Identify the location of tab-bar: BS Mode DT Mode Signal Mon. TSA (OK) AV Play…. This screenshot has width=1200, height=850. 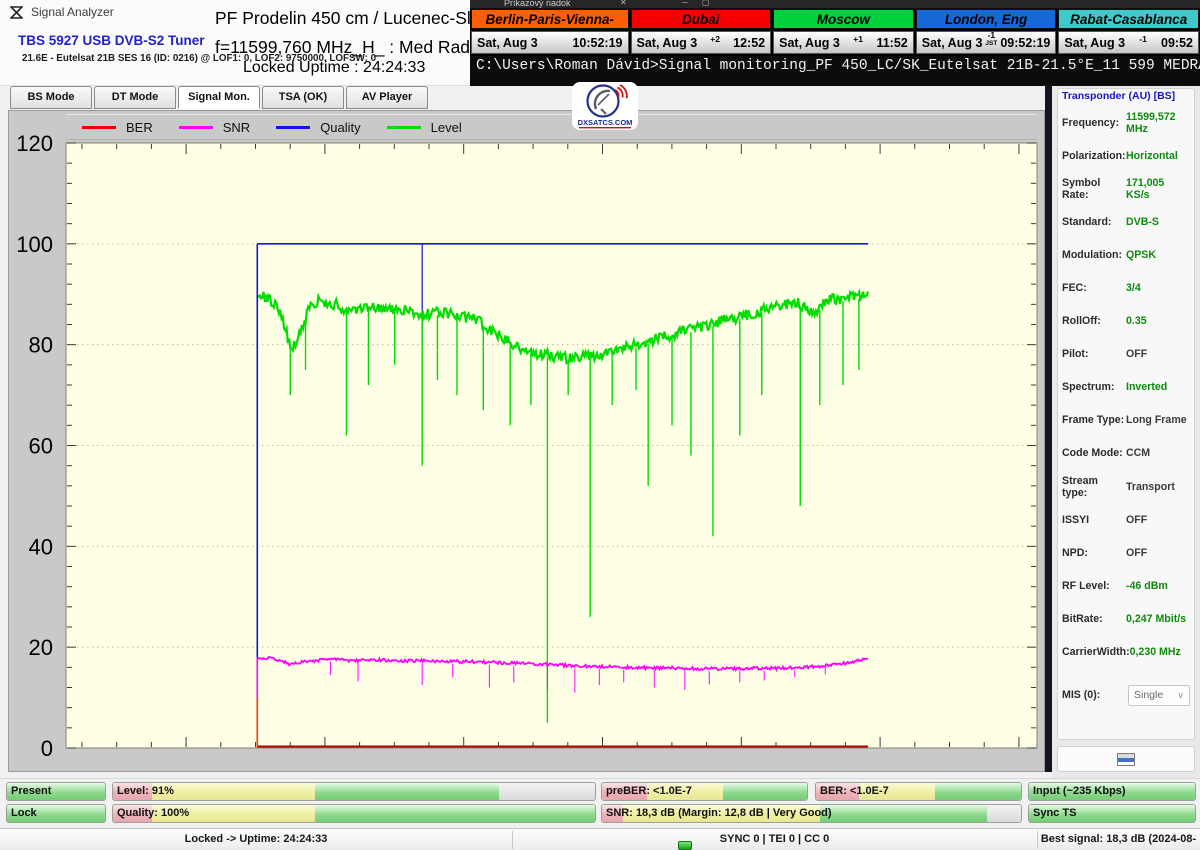
(219, 97).